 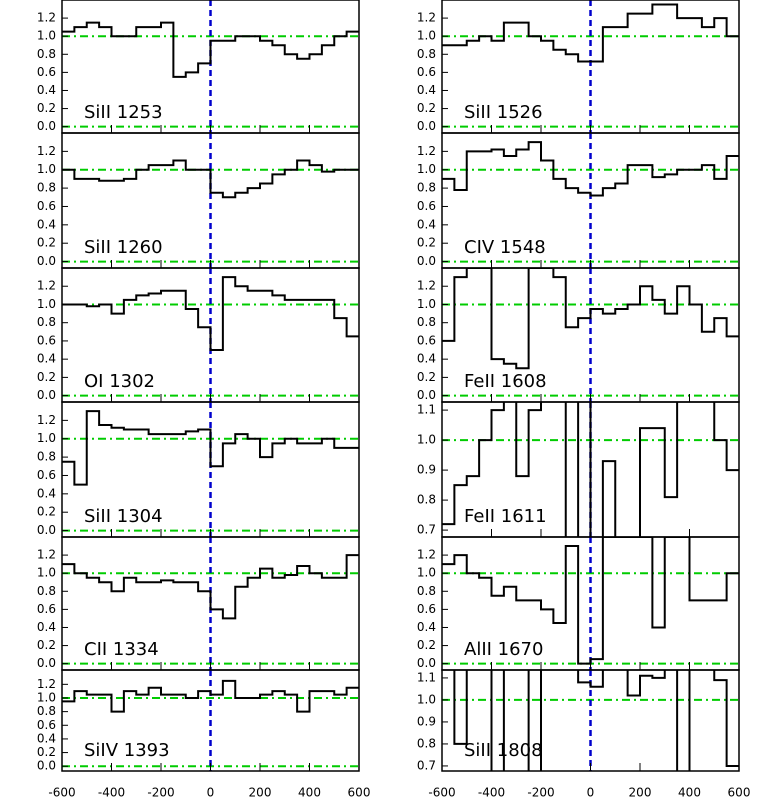 What do you see at coordinates (119, 381) in the screenshot?
I see `panel-label: OI 1302` at bounding box center [119, 381].